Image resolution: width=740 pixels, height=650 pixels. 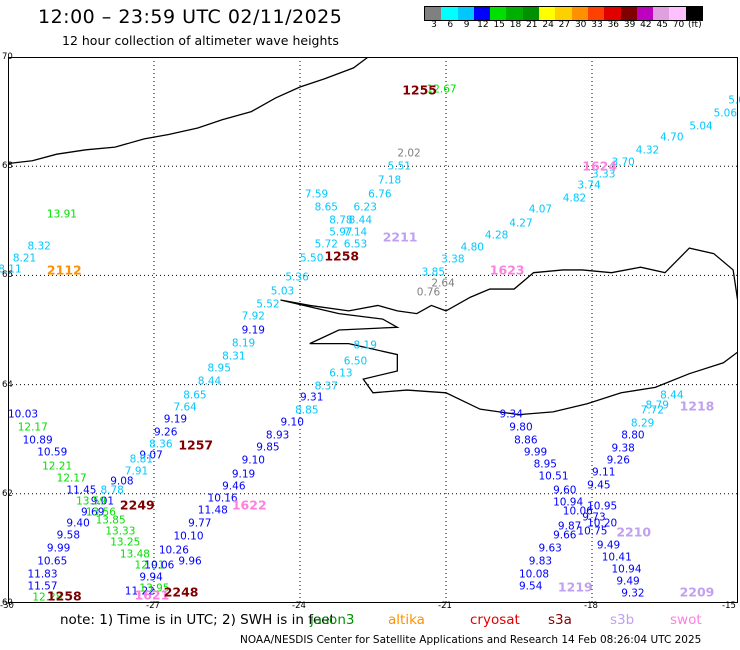 I want to click on wave-height-reading: 8.37, so click(x=326, y=386).